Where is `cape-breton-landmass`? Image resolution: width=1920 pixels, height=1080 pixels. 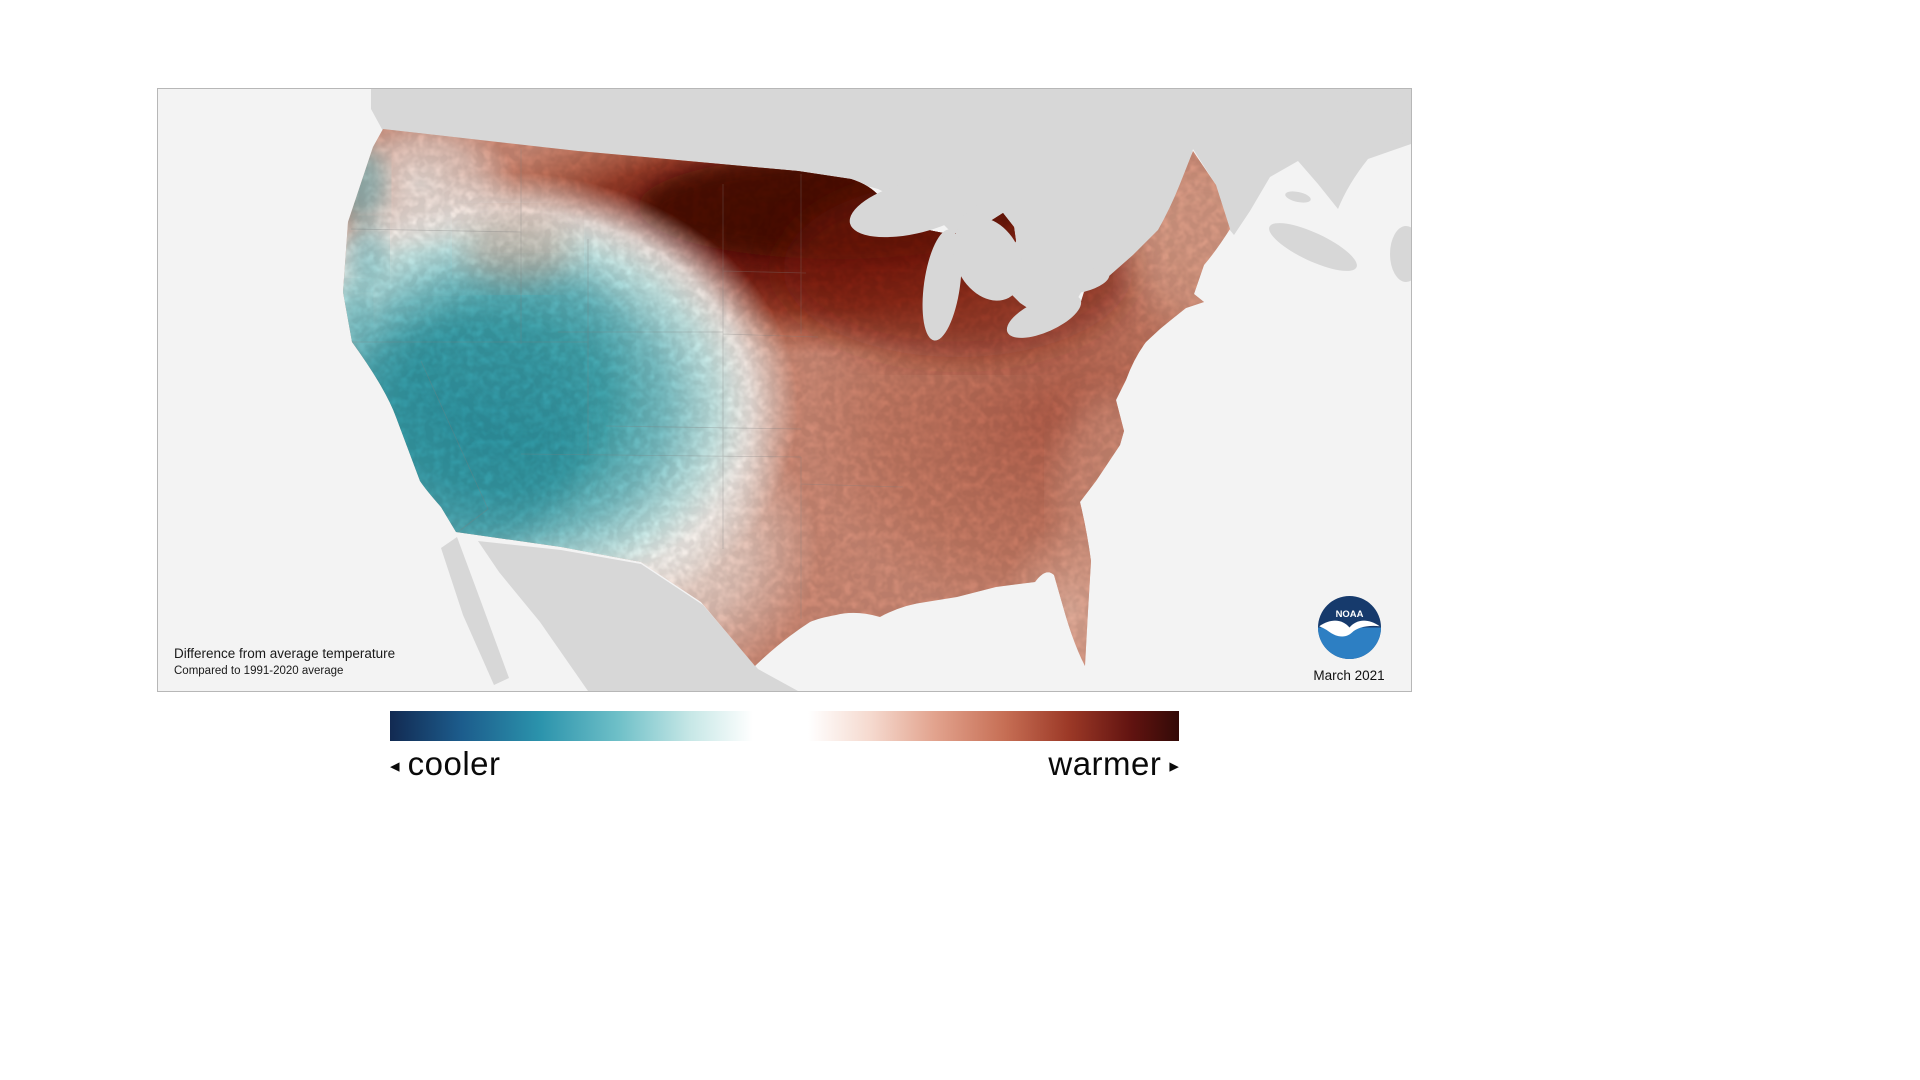 cape-breton-landmass is located at coordinates (1400, 254).